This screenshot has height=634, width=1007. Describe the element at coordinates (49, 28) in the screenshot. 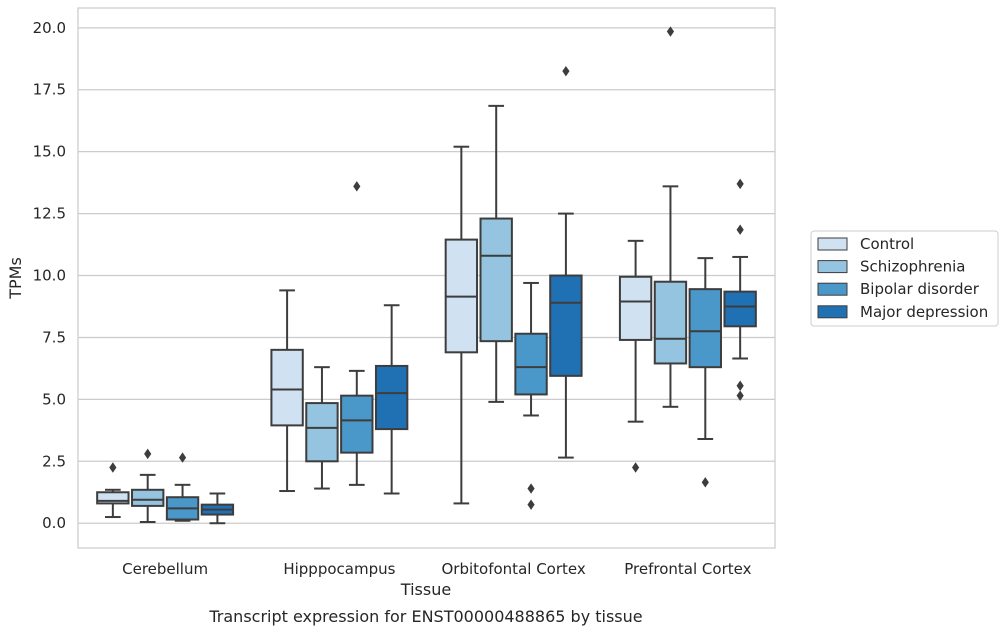

I see `y-tick-label: 20.0` at that location.